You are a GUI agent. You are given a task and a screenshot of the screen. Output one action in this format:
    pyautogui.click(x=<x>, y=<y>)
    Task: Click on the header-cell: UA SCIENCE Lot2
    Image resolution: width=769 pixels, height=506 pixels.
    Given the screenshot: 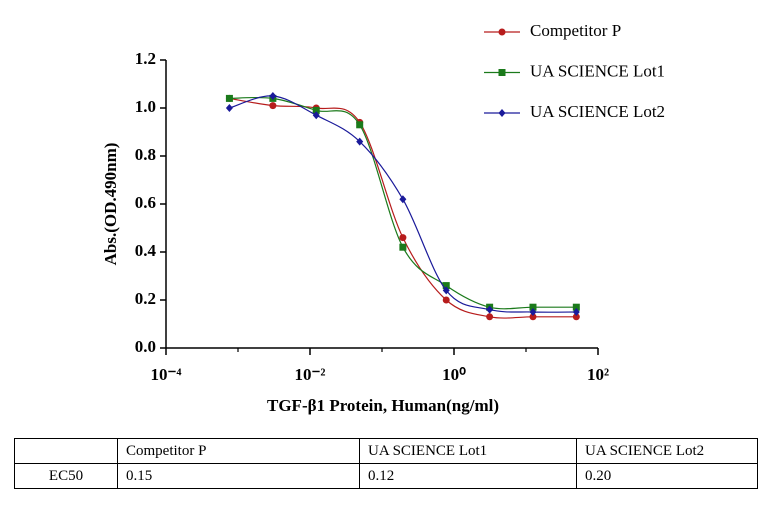 What is the action you would take?
    pyautogui.click(x=667, y=451)
    